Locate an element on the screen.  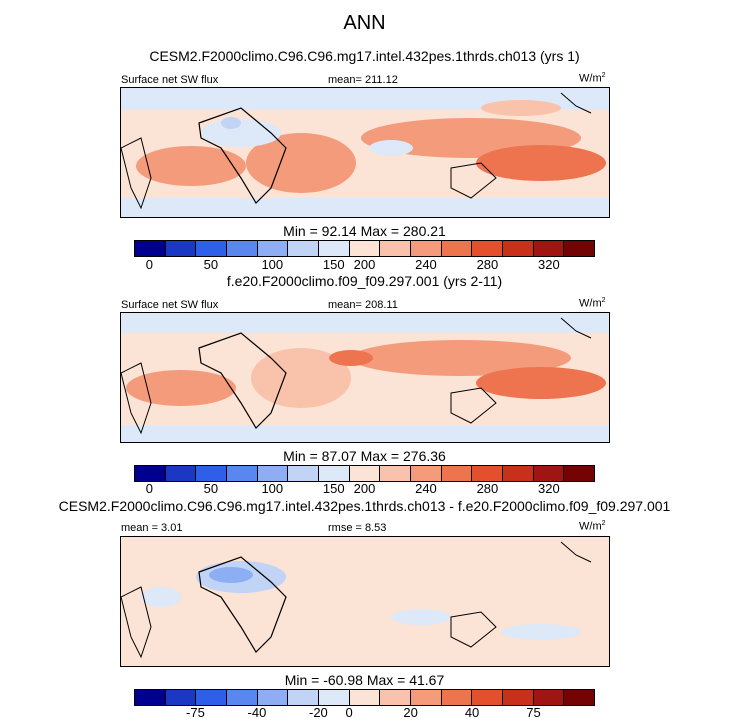
panel2-map is located at coordinates (365, 377).